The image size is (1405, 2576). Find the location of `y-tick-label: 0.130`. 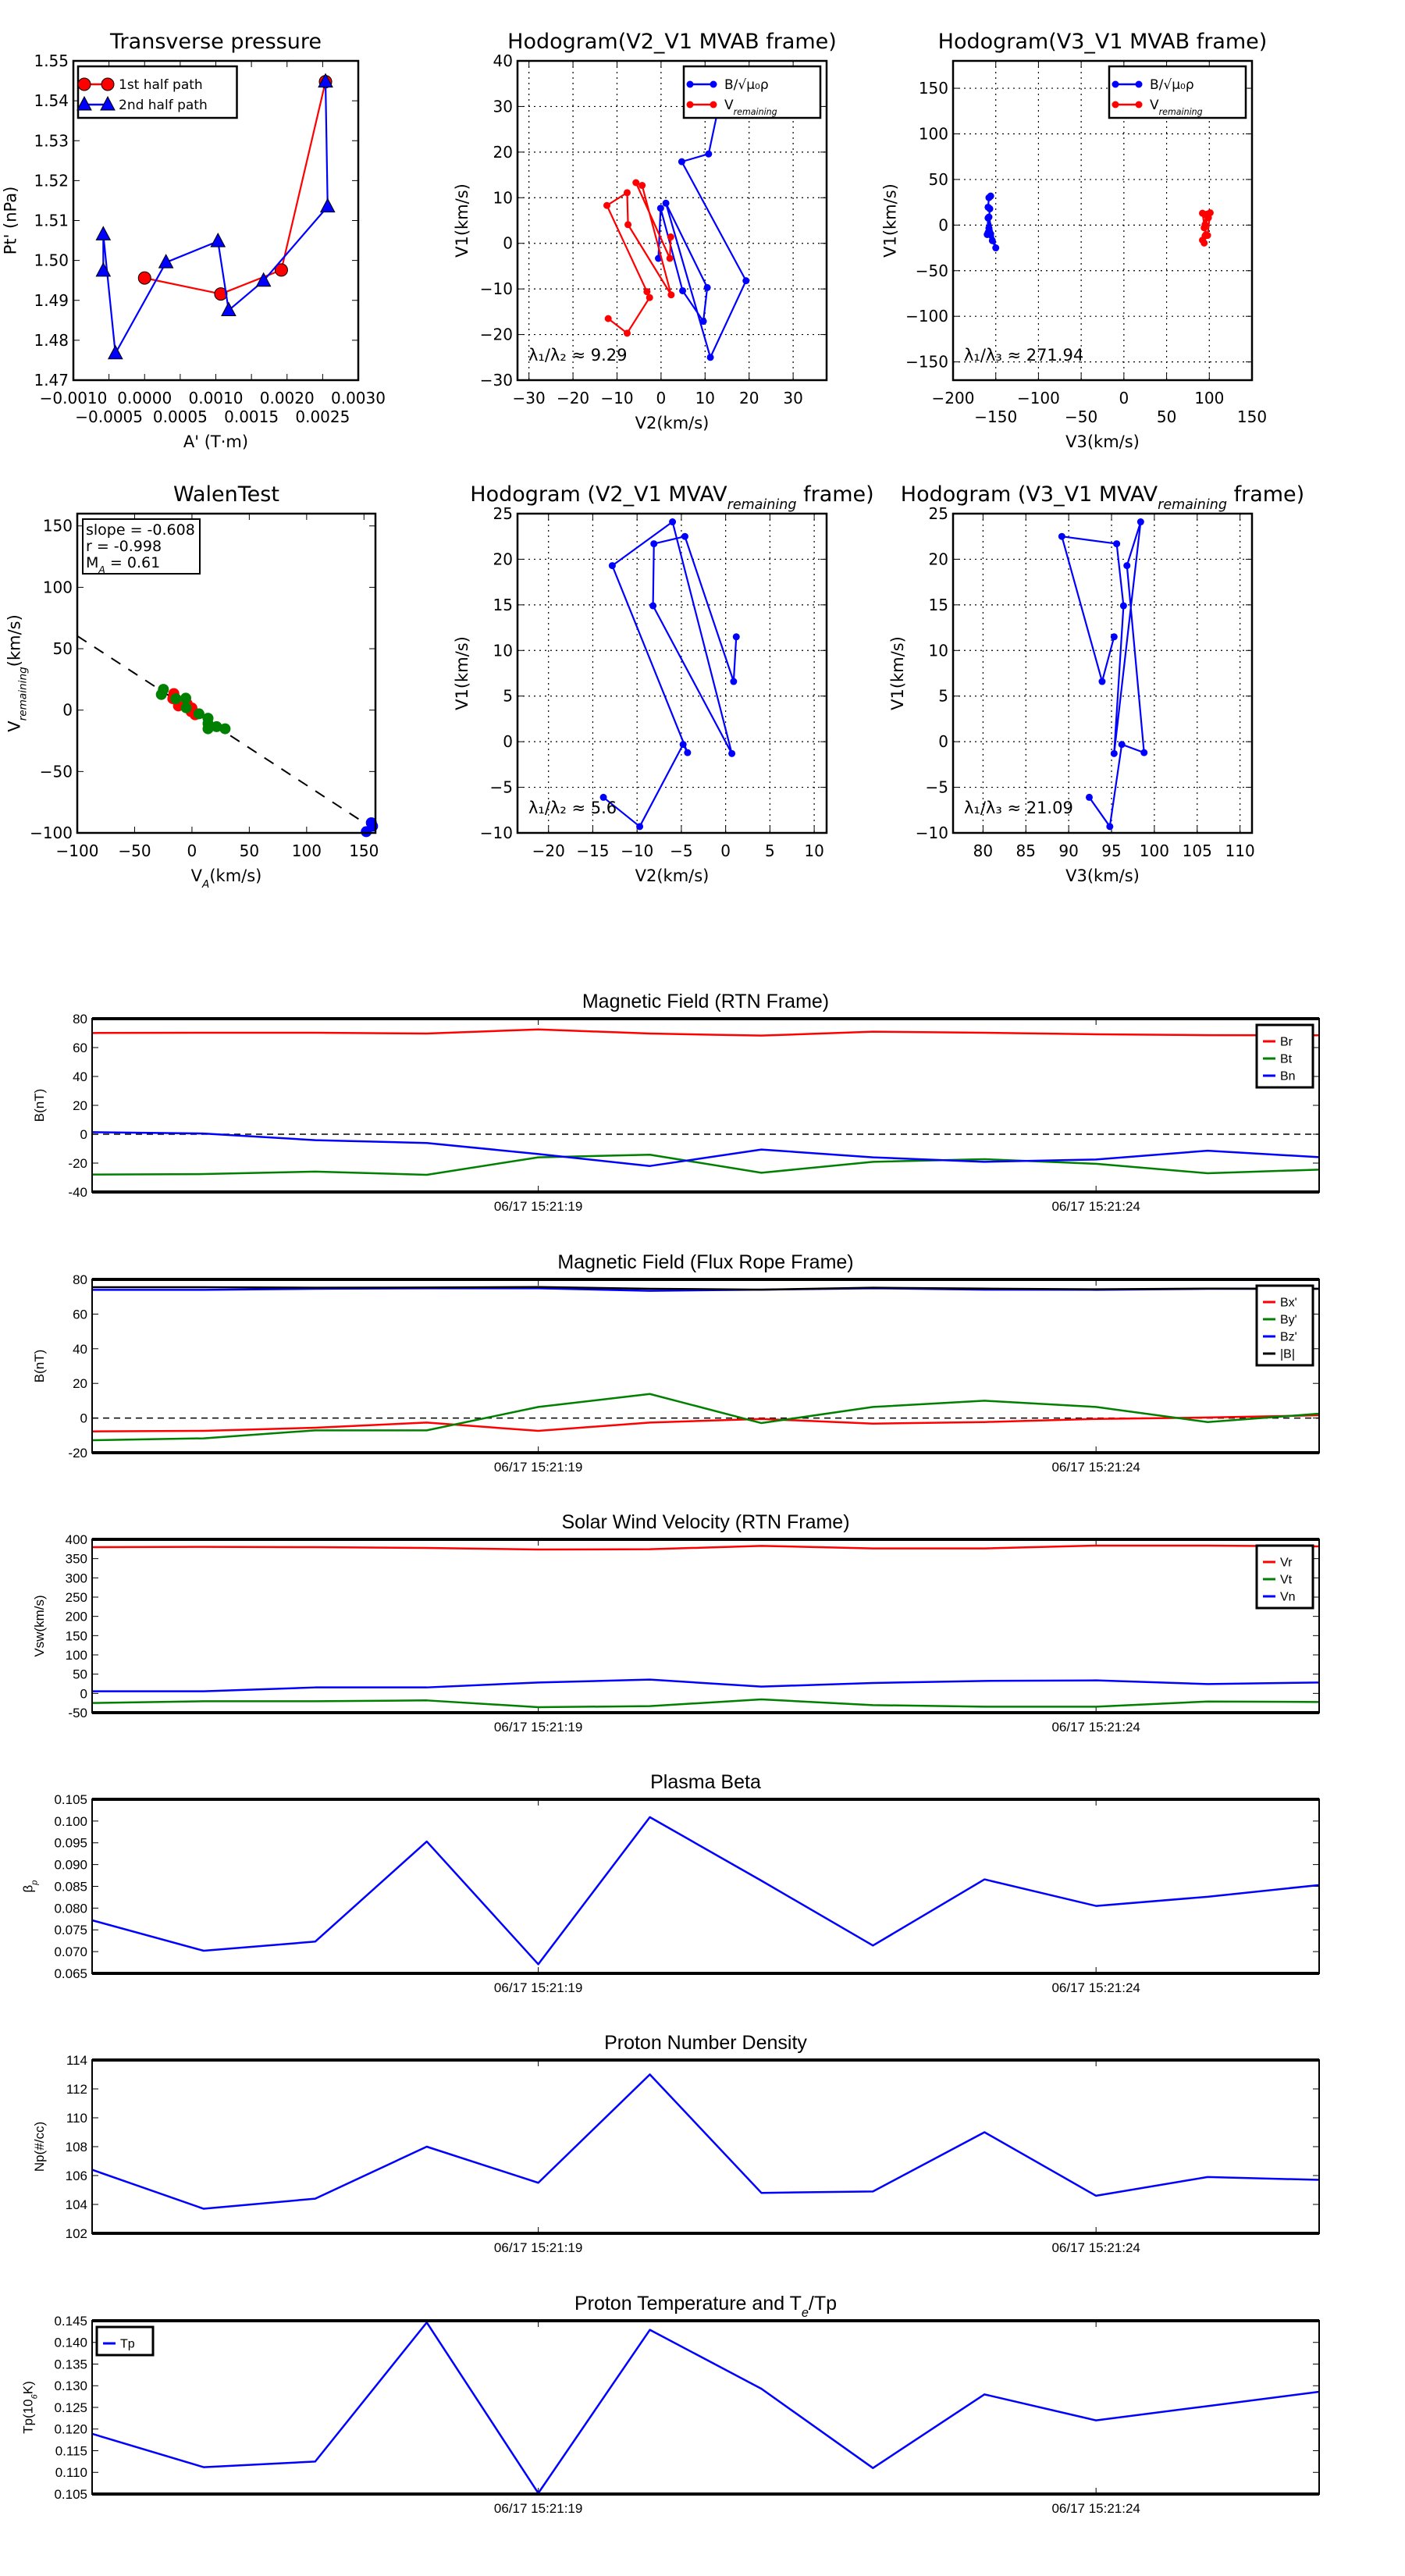

y-tick-label: 0.130 is located at coordinates (71, 2386).